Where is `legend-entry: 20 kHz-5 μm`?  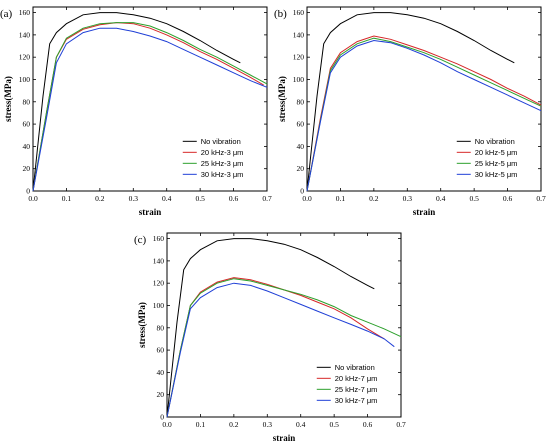 legend-entry: 20 kHz-5 μm is located at coordinates (496, 152).